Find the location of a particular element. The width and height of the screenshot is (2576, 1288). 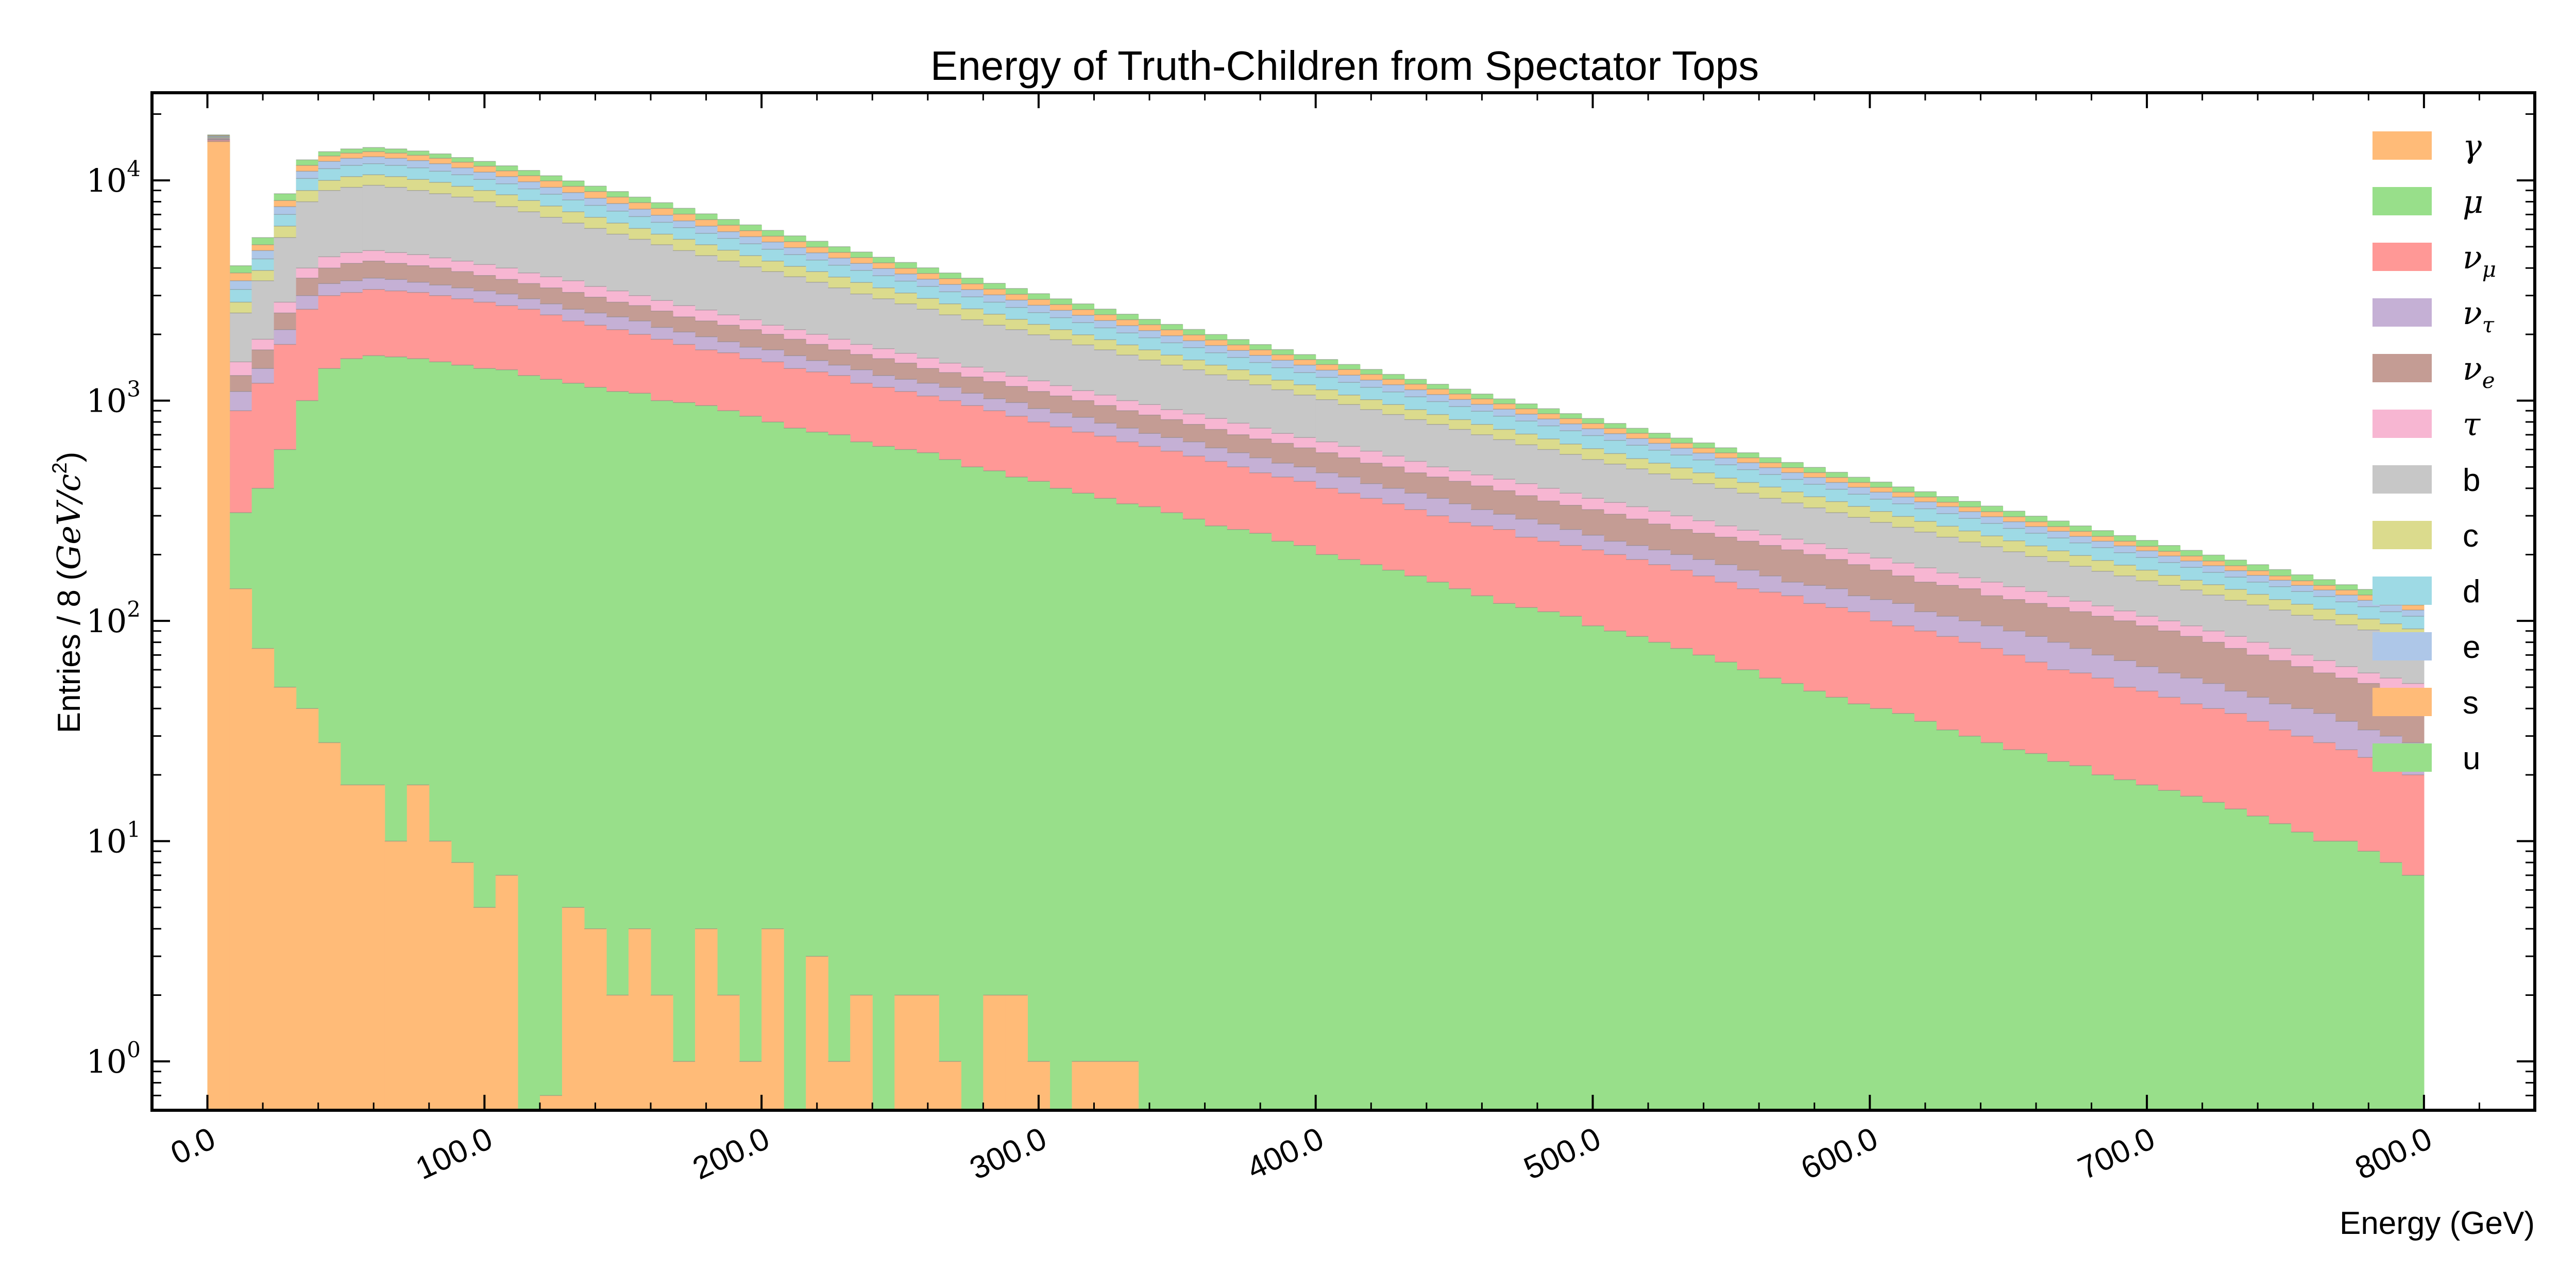

x-tick-label: 0.0 is located at coordinates (193, 1146).